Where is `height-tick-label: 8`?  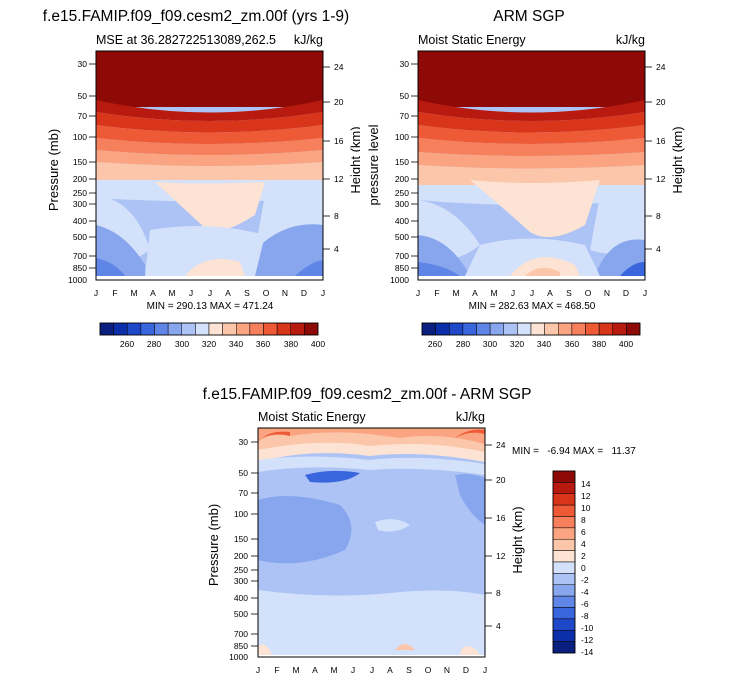
height-tick-label: 8 is located at coordinates (498, 593).